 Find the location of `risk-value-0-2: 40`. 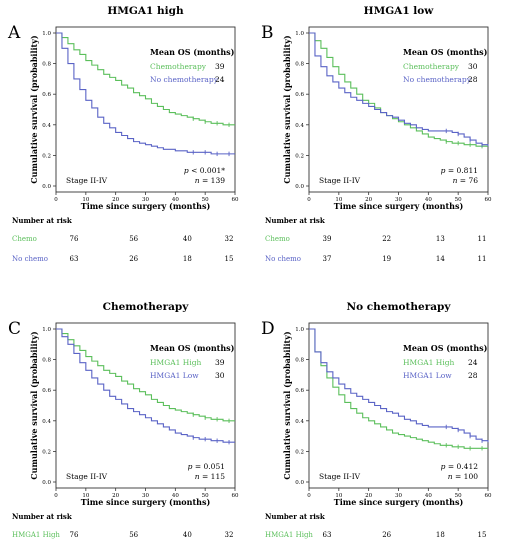

risk-value-0-2: 40 is located at coordinates (187, 239).